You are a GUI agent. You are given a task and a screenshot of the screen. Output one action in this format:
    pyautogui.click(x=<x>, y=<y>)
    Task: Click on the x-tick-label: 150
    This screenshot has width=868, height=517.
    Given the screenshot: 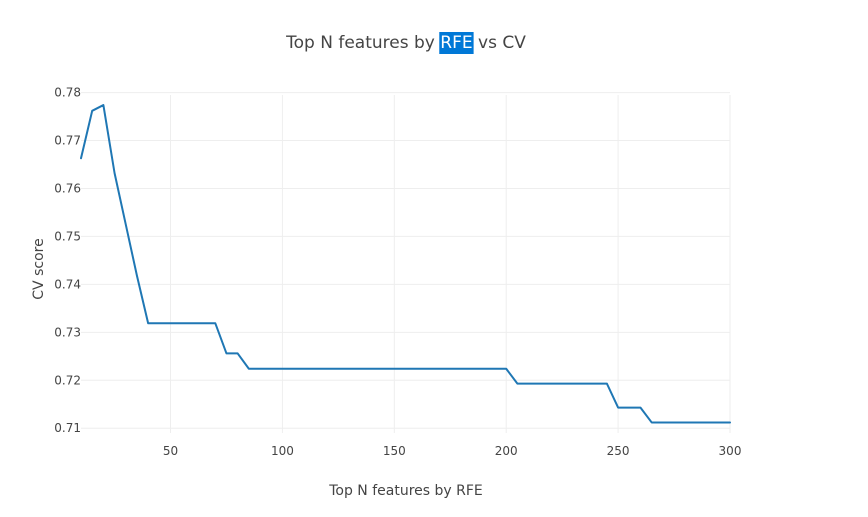 What is the action you would take?
    pyautogui.click(x=394, y=451)
    